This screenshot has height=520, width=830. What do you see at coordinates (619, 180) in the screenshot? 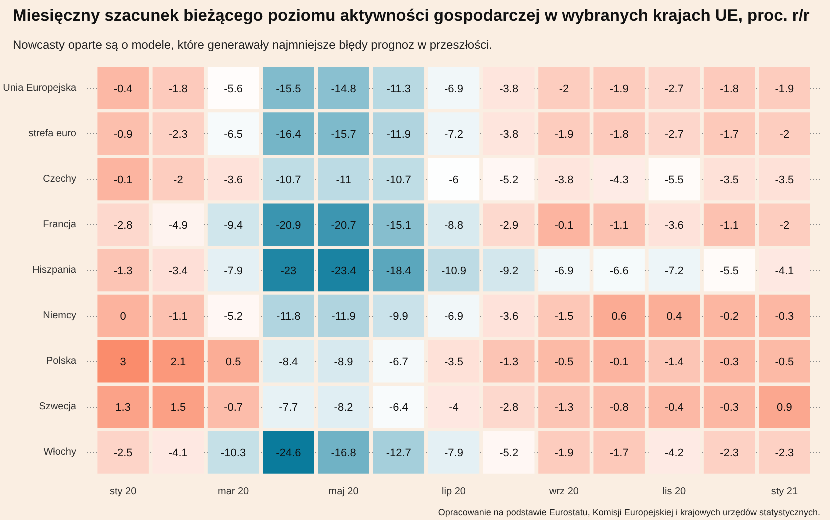
I see `data-label: -4.3` at bounding box center [619, 180].